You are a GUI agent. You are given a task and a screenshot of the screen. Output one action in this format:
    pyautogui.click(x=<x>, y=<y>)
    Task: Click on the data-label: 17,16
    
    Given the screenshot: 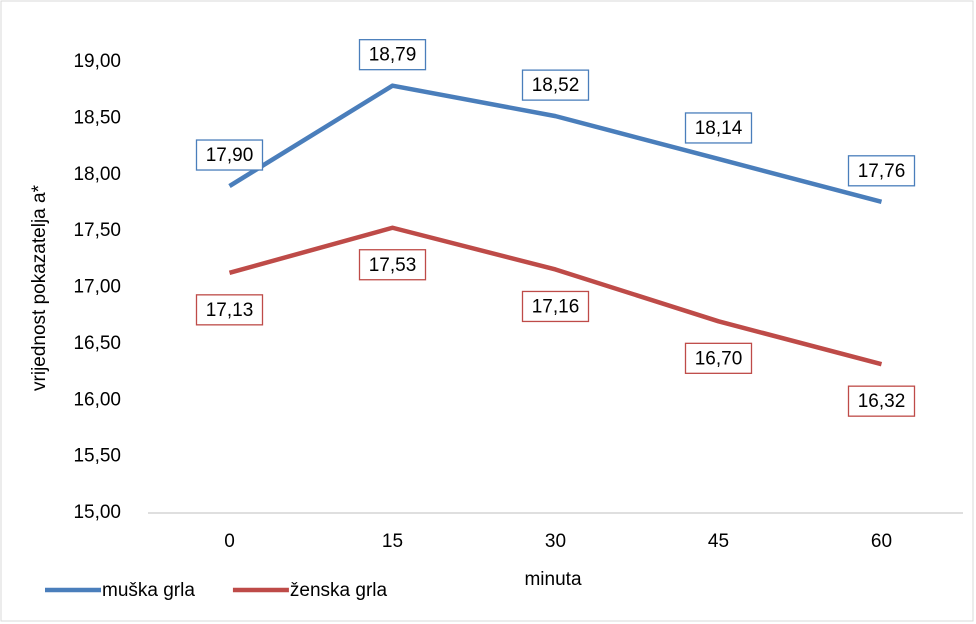 What is the action you would take?
    pyautogui.click(x=556, y=306)
    